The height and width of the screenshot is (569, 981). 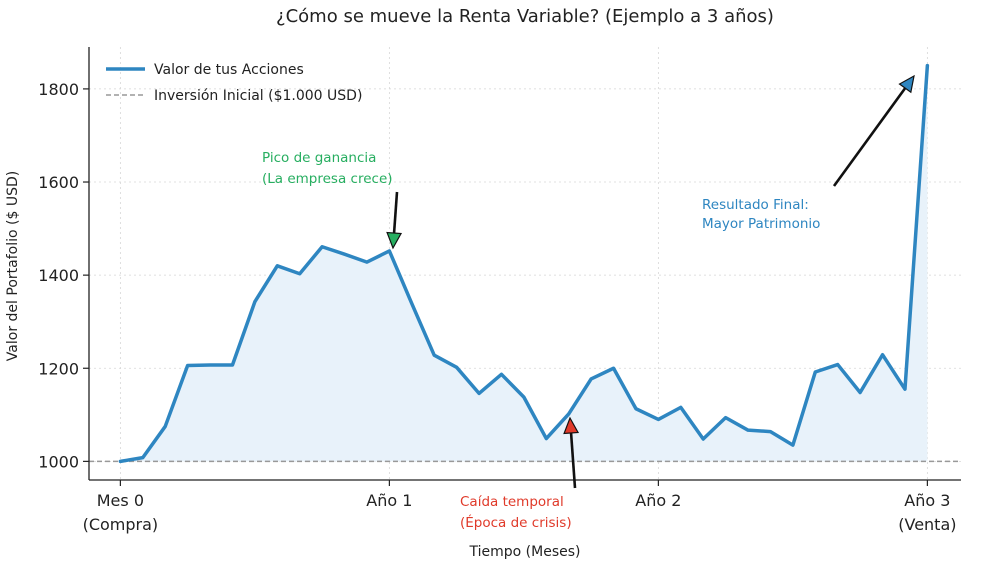 What do you see at coordinates (327, 168) in the screenshot?
I see `annotation-text-0: Pico de ganancia (La empresa crece)` at bounding box center [327, 168].